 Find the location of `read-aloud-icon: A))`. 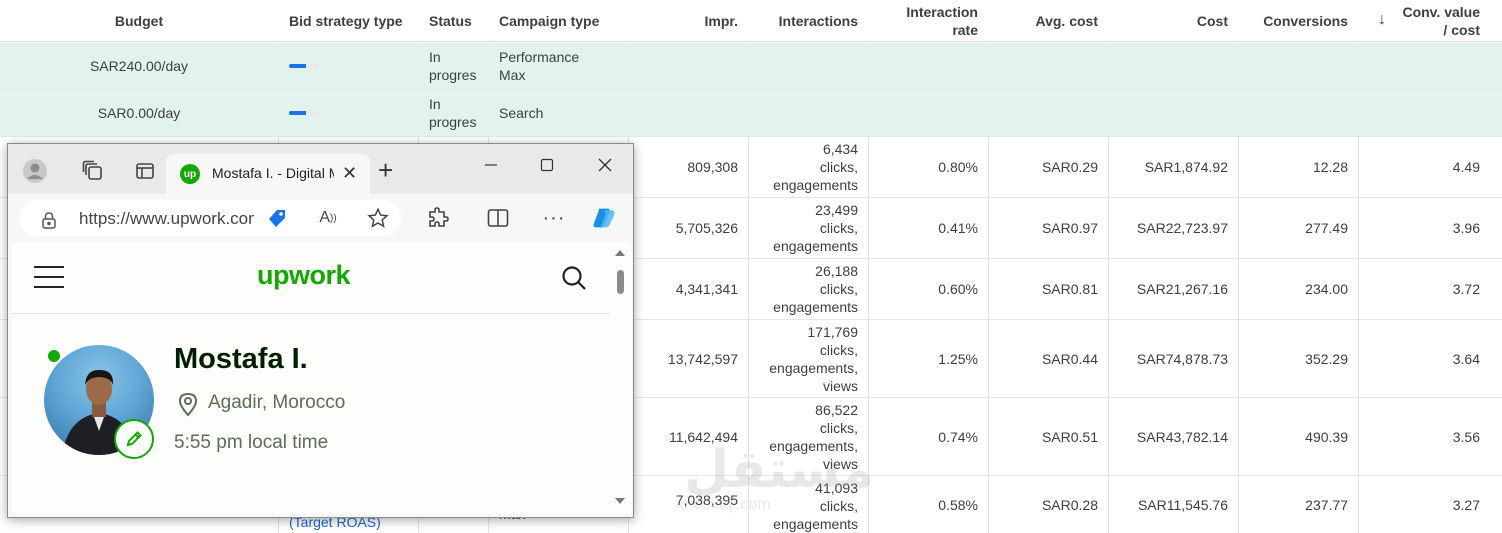

read-aloud-icon: A)) is located at coordinates (328, 217).